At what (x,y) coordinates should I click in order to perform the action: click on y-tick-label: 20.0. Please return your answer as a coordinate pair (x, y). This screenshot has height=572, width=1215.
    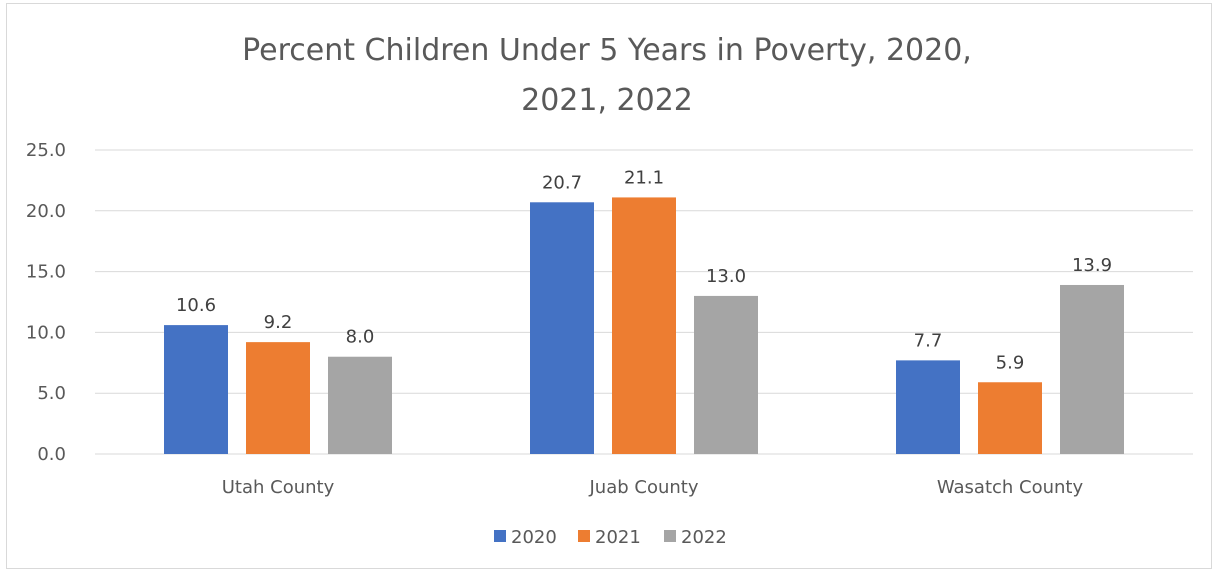
    Looking at the image, I should click on (46, 211).